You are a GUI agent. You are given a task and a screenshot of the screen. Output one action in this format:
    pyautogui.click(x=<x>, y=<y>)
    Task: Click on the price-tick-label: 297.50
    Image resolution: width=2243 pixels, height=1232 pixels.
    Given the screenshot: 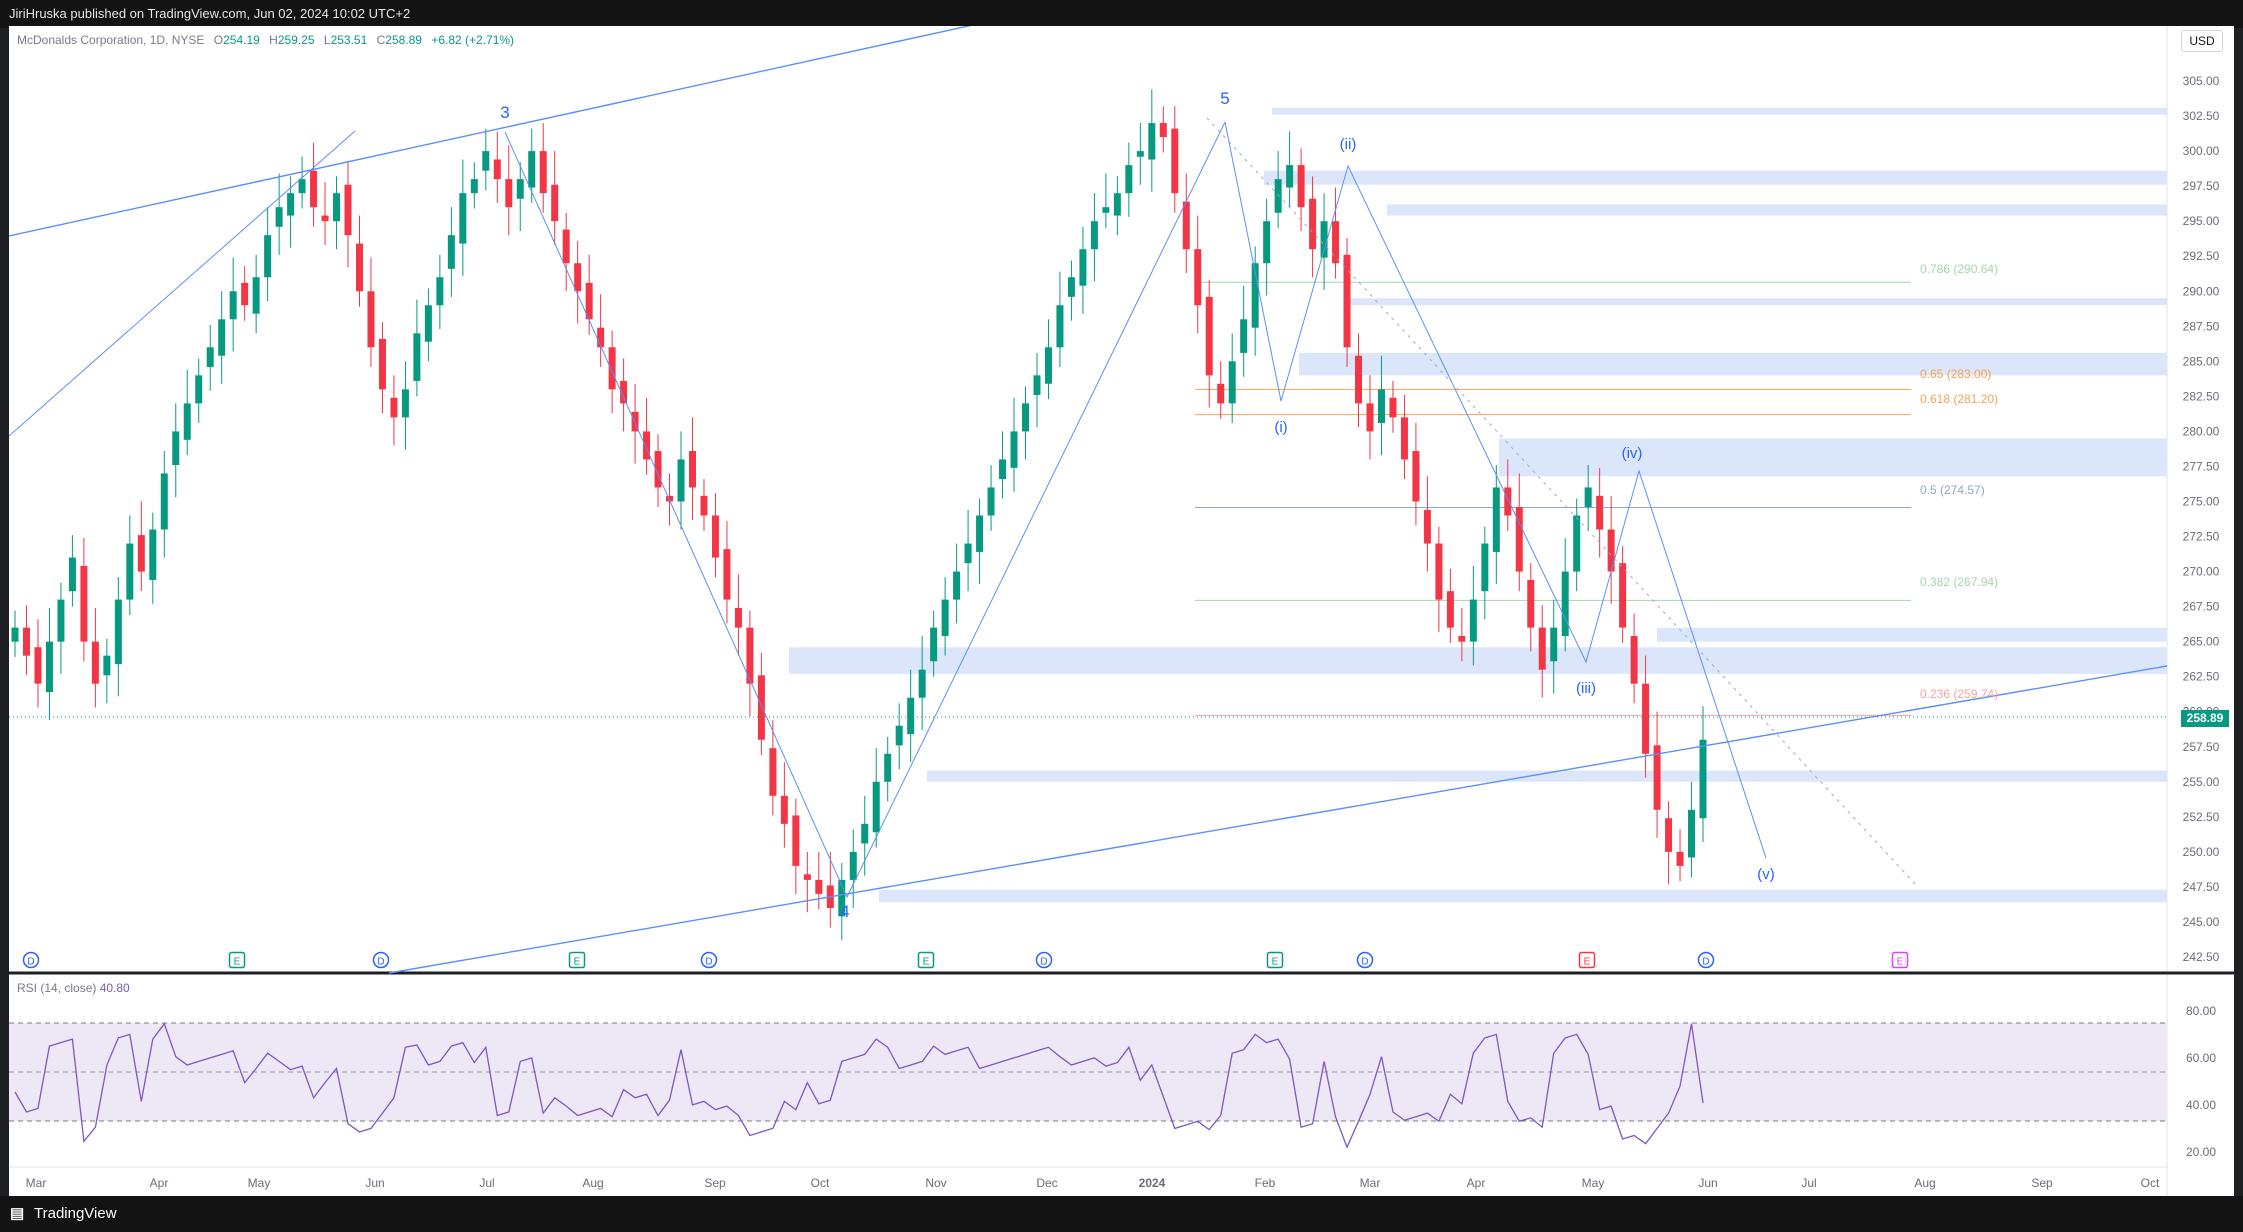 What is the action you would take?
    pyautogui.click(x=2201, y=186)
    